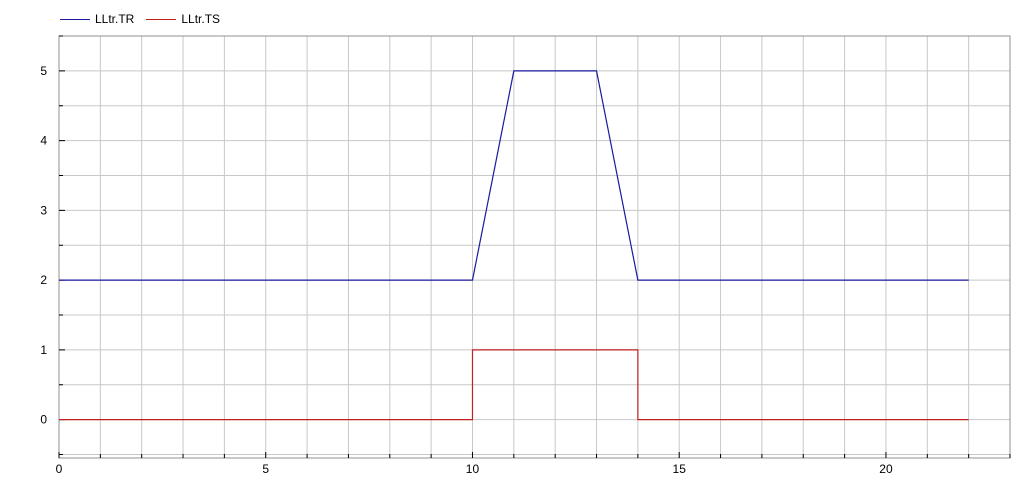 The width and height of the screenshot is (1034, 481). Describe the element at coordinates (43, 280) in the screenshot. I see `y-tick-label: 2` at that location.